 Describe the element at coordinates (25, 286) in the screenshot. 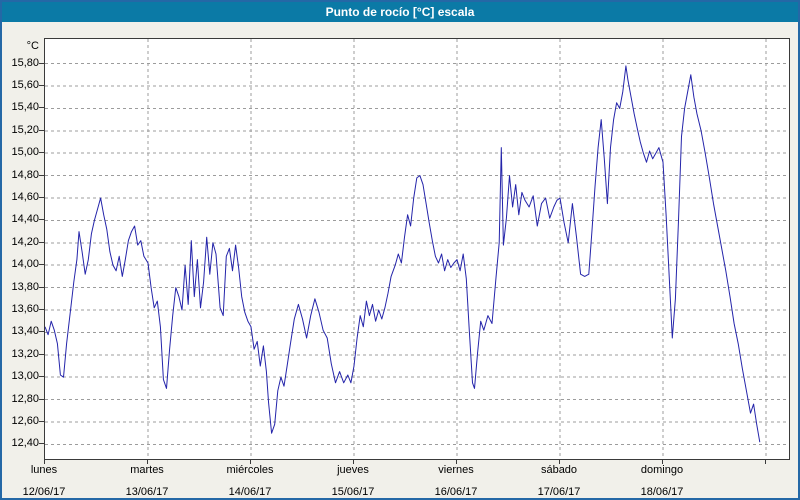

I see `y-tick-label: 13,80` at that location.